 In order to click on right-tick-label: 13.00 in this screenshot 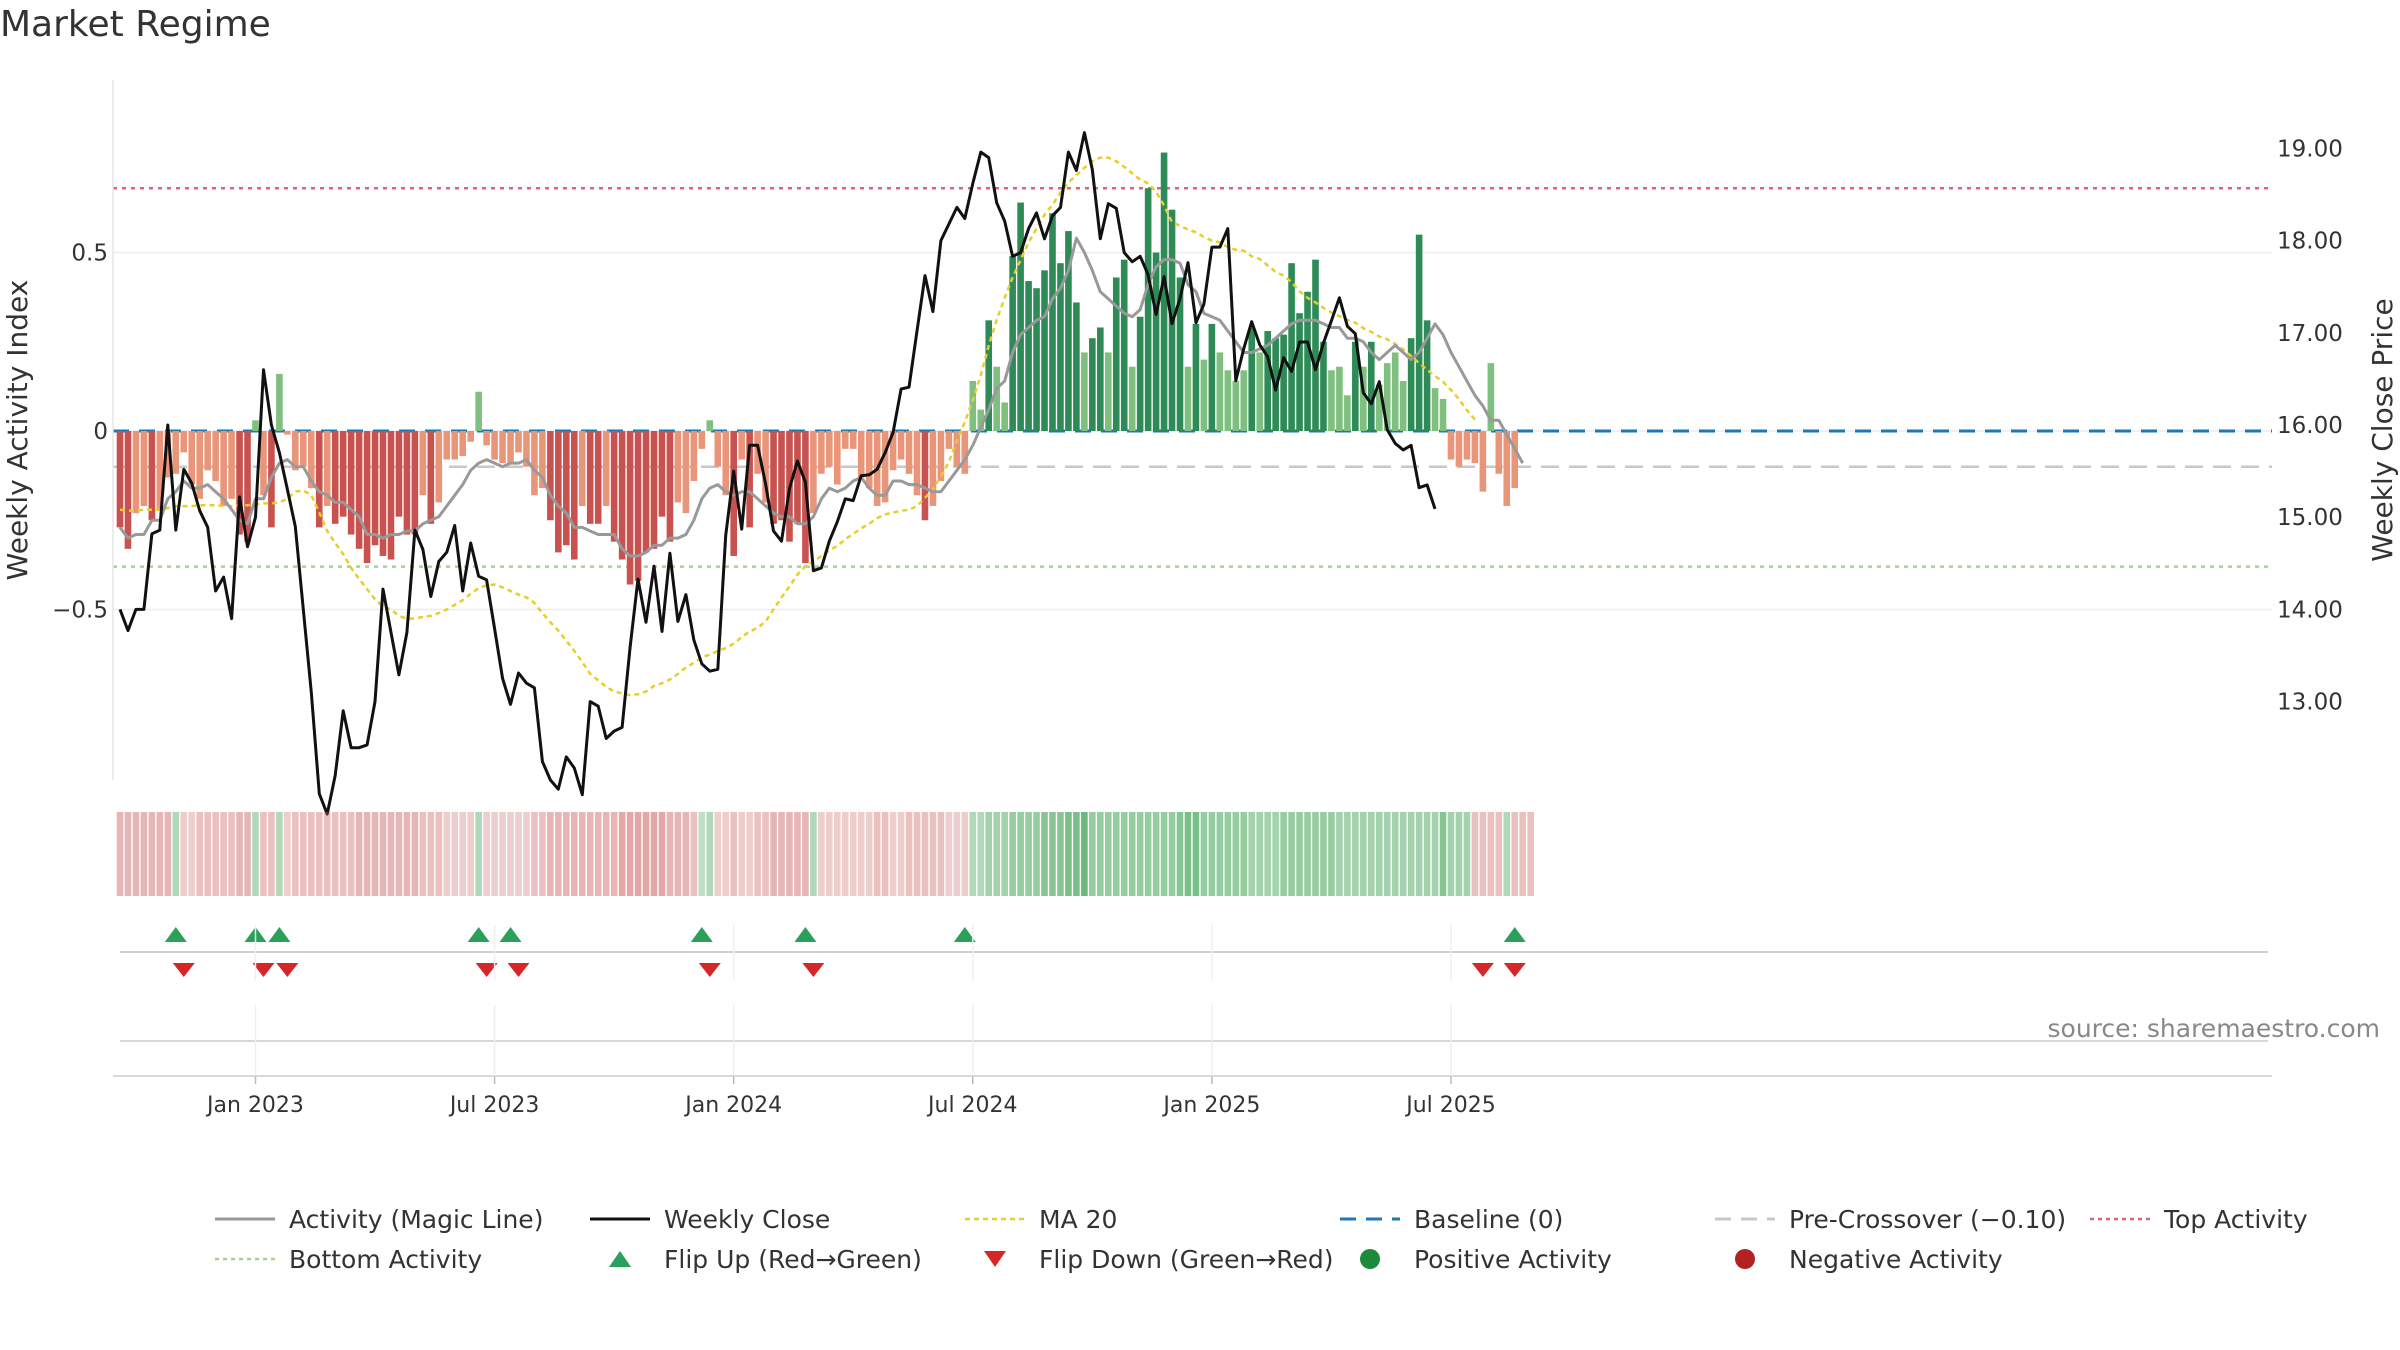, I will do `click(2310, 703)`.